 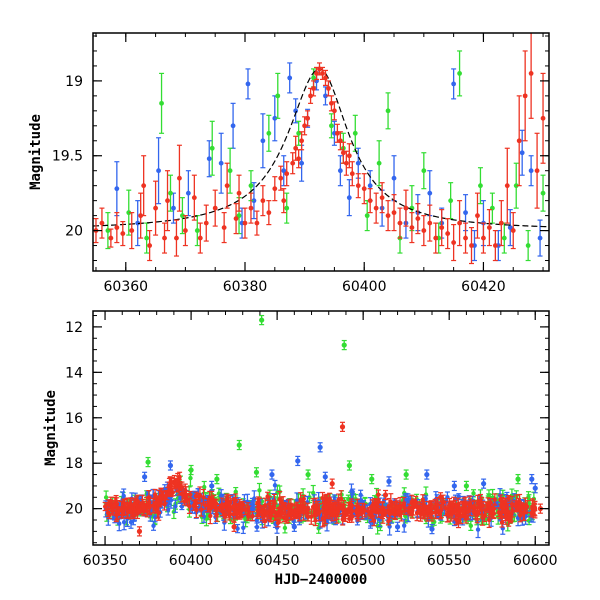 I want to click on x-tick-label: 60360, so click(x=126, y=287).